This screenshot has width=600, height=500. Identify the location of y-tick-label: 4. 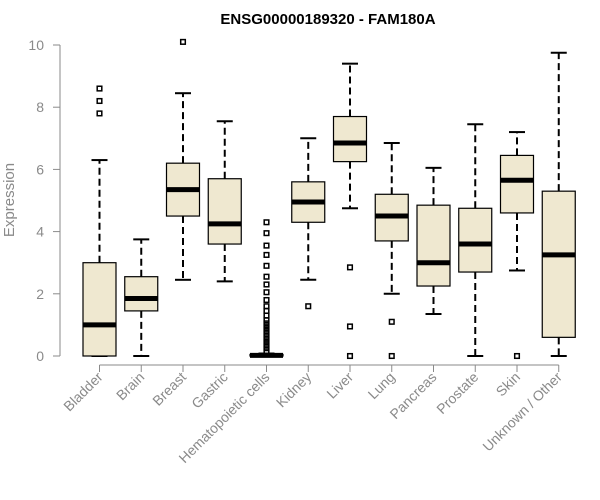
(40, 232).